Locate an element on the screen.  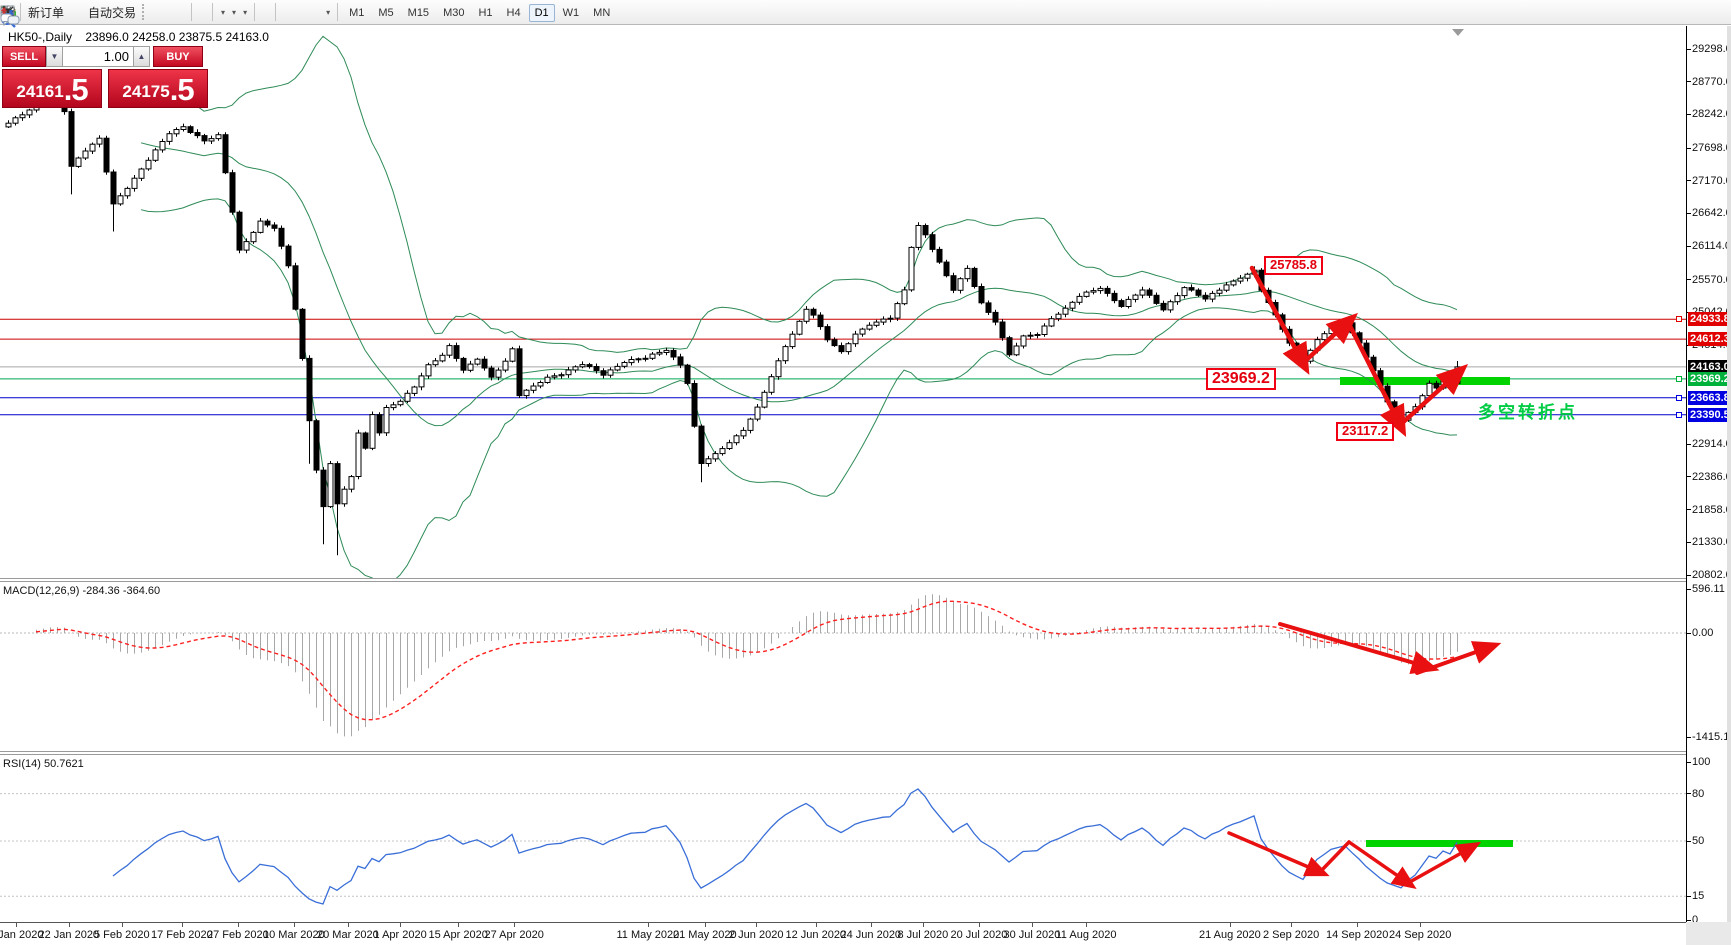
templates-icon: ▾ is located at coordinates (125, 11).